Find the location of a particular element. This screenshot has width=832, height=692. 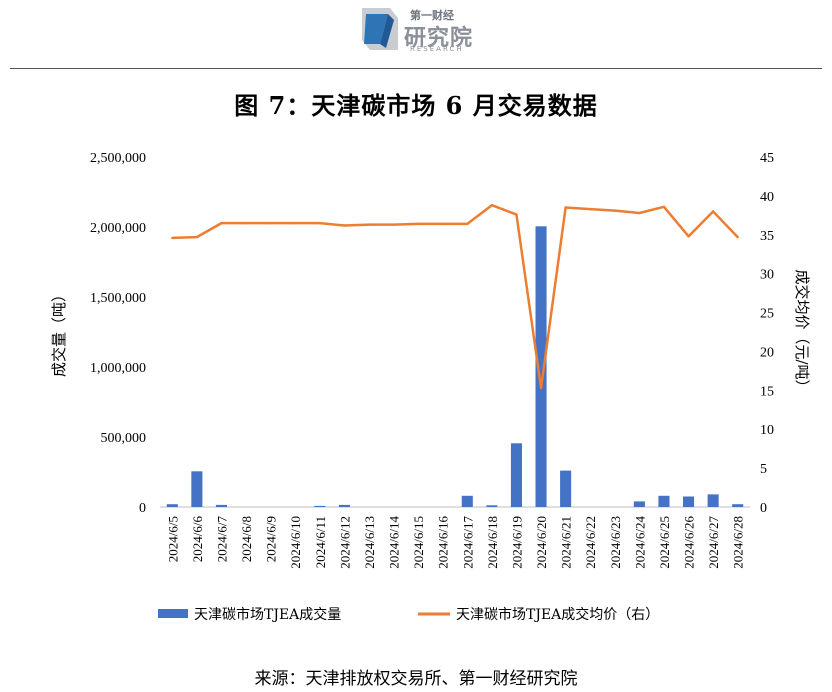

y-right-tick-label: 5 is located at coordinates (763, 469).